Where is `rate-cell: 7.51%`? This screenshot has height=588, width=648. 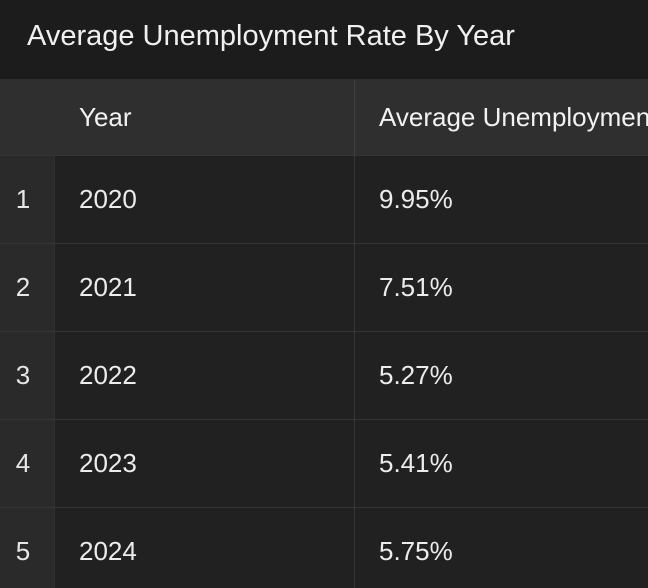
rate-cell: 7.51% is located at coordinates (416, 287).